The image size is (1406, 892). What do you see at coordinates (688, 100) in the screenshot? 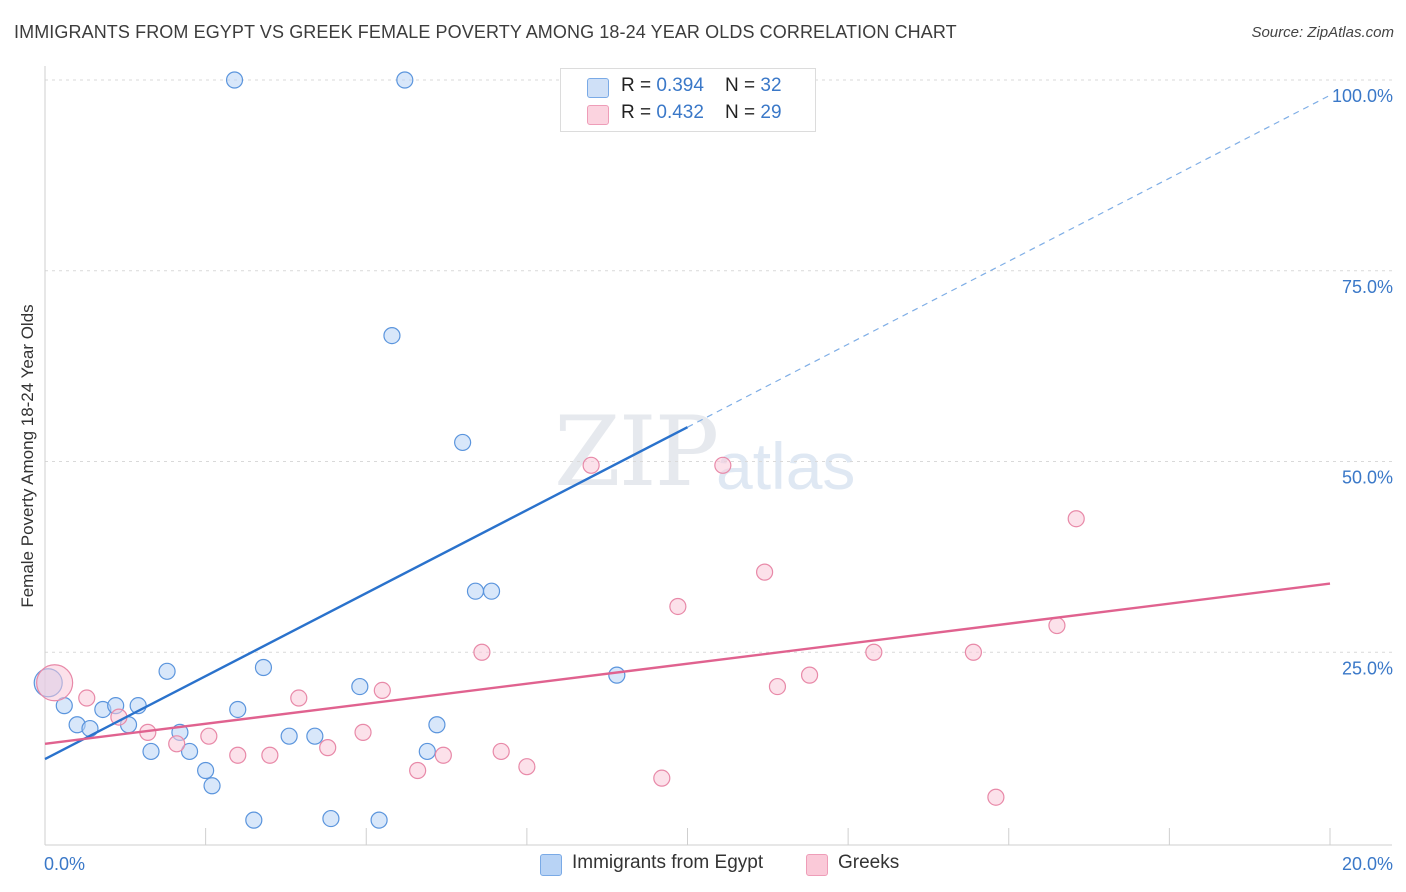
I see `correlation-legend: R = 0.394 N = 32 R = 0.432 N = 29` at bounding box center [688, 100].